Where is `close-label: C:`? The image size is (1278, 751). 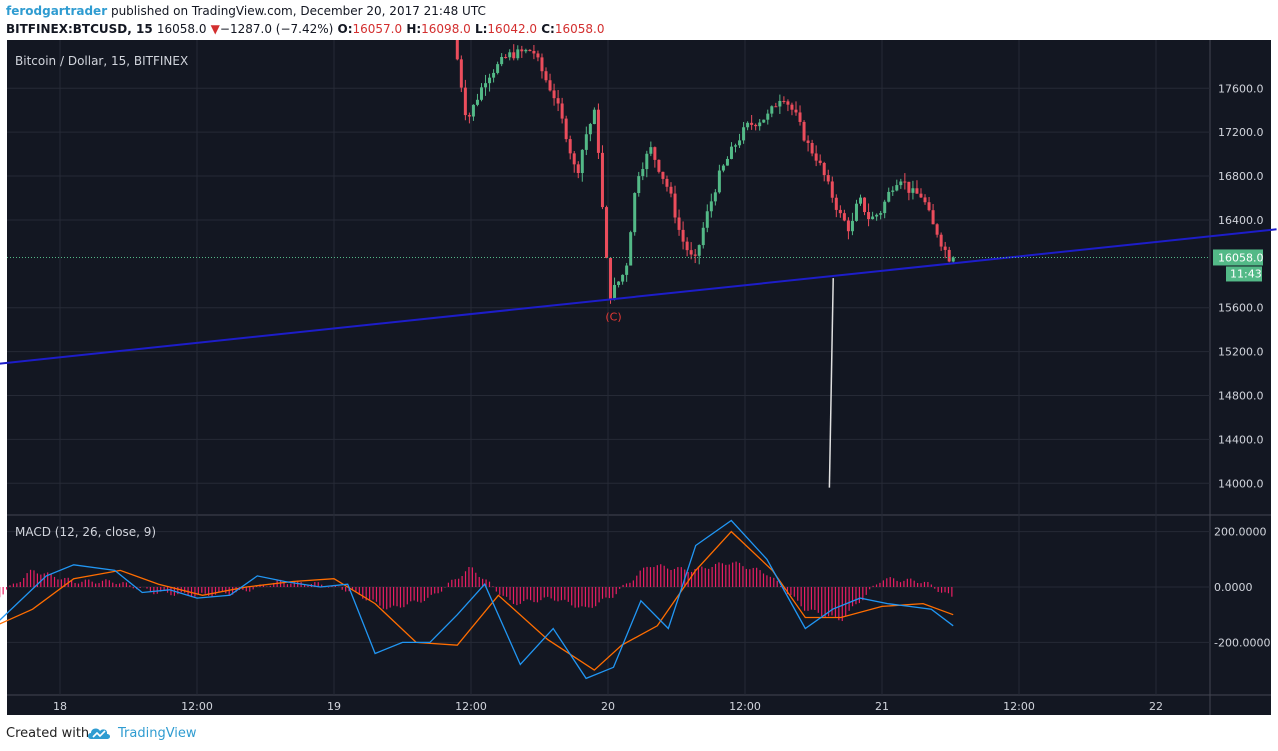
close-label: C: is located at coordinates (548, 29).